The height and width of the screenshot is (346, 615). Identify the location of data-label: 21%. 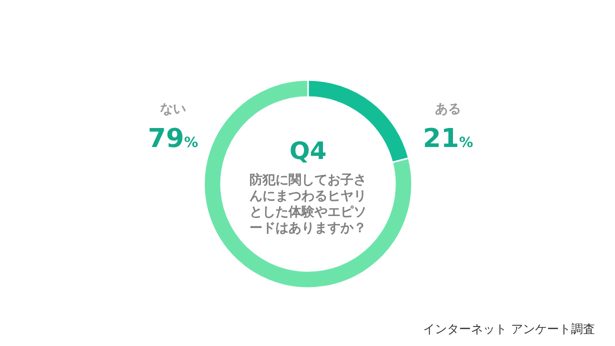
(448, 139).